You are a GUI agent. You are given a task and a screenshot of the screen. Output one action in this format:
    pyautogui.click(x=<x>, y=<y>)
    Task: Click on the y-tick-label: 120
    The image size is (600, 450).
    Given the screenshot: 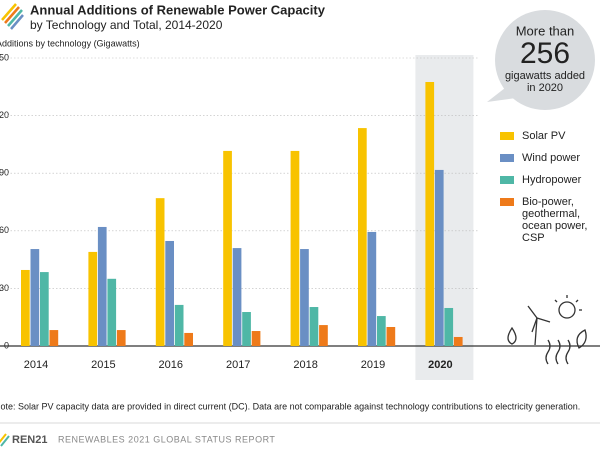 What is the action you would take?
    pyautogui.click(x=4, y=115)
    